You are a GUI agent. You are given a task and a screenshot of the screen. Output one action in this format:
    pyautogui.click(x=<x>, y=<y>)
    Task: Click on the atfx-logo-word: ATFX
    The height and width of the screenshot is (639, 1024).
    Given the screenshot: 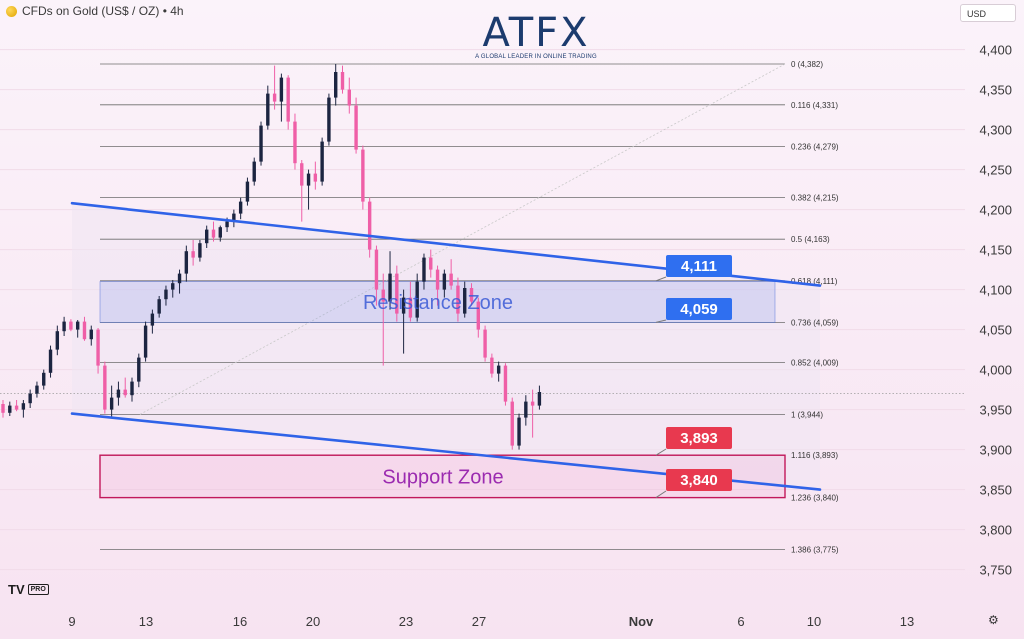 What is the action you would take?
    pyautogui.click(x=536, y=33)
    